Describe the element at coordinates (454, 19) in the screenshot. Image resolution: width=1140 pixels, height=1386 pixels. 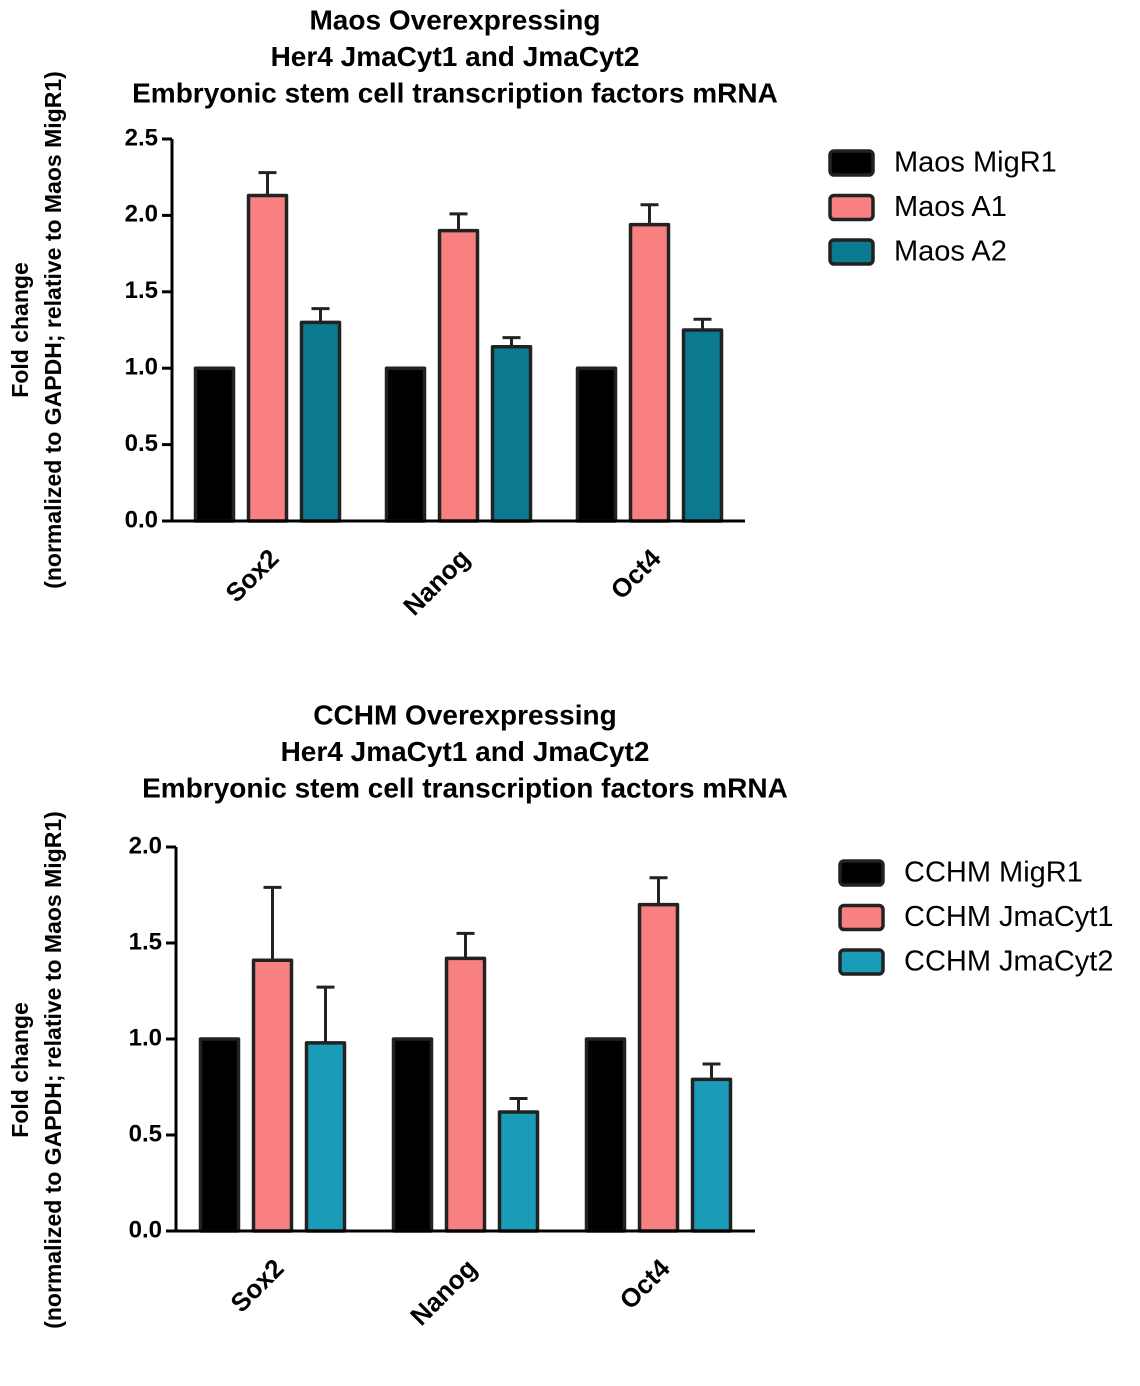
I see `chart-title: Maos Overexpressing` at that location.